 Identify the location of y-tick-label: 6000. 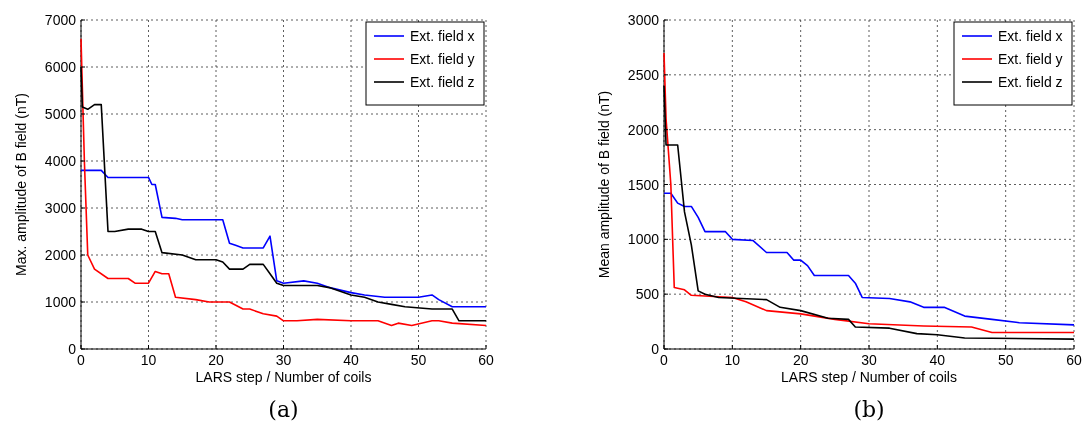
(60, 67).